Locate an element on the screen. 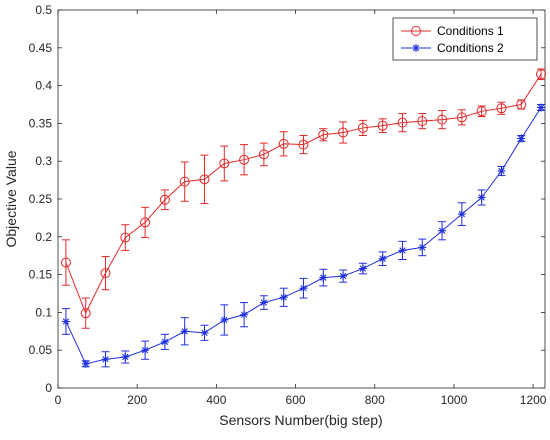 Image resolution: width=550 pixels, height=440 pixels. x-axis-label: Sensors Number(big step) is located at coordinates (300, 420).